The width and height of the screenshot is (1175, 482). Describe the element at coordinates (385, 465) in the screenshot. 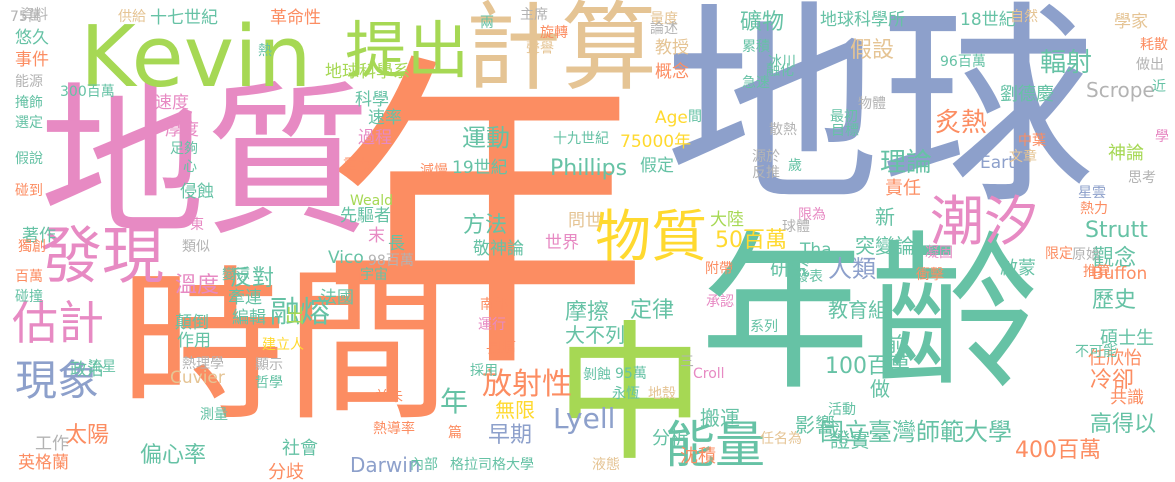

I see `word-darwin-69: Darwin` at that location.